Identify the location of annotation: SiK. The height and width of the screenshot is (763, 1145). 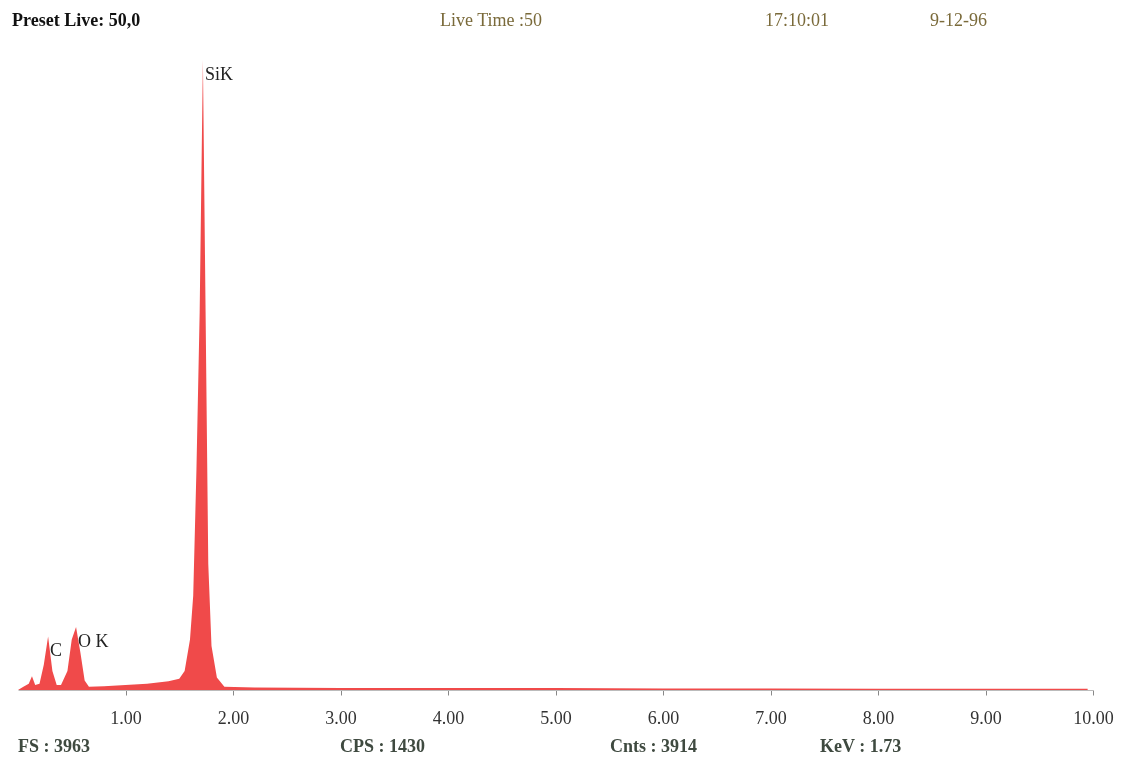
(218, 74).